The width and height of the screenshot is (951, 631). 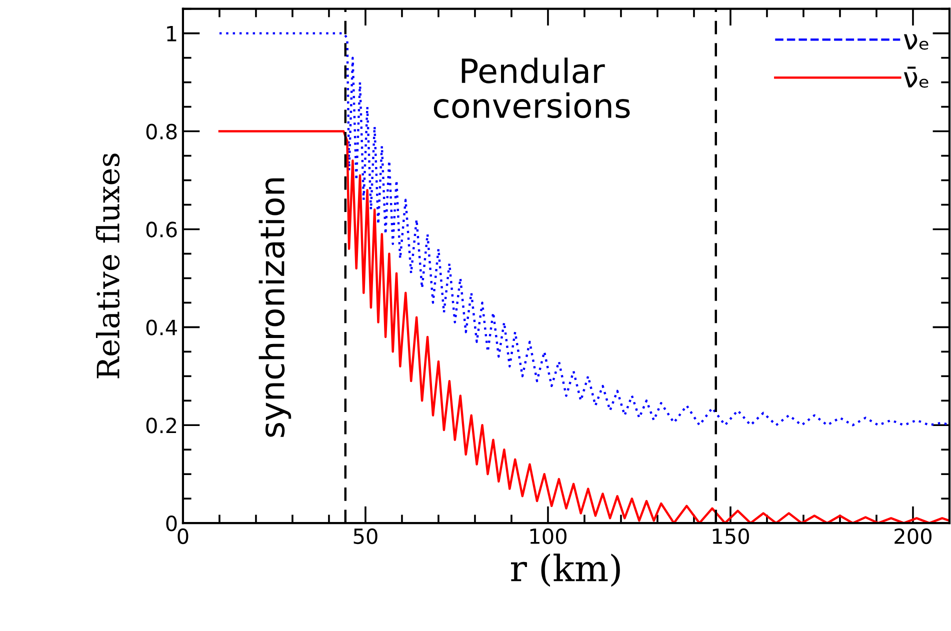 I want to click on x-tick-label: 150, so click(x=730, y=536).